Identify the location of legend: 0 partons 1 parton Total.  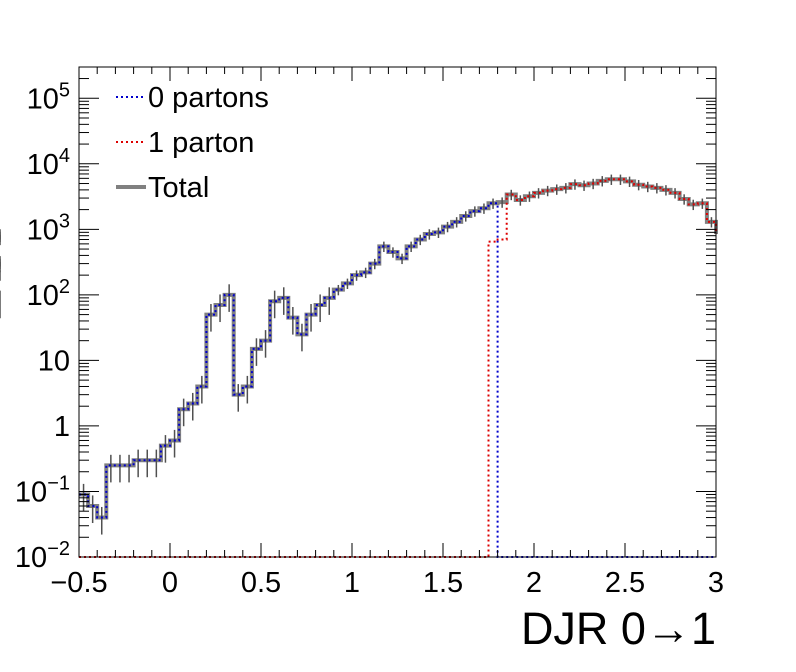
(192, 143).